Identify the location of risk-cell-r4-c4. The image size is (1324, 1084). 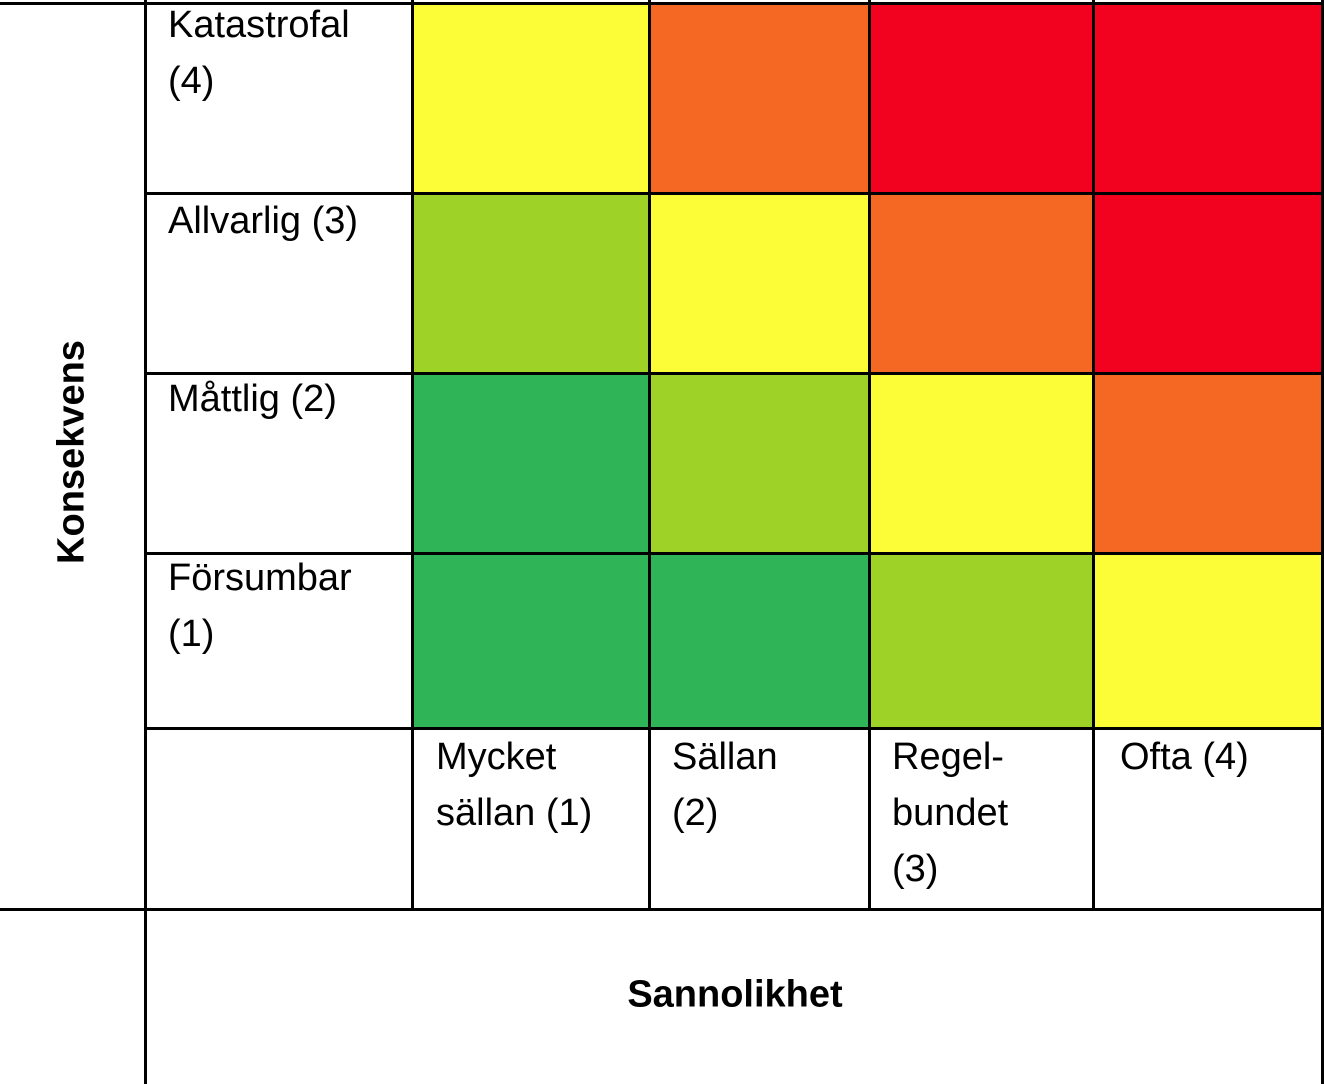
(1208, 99).